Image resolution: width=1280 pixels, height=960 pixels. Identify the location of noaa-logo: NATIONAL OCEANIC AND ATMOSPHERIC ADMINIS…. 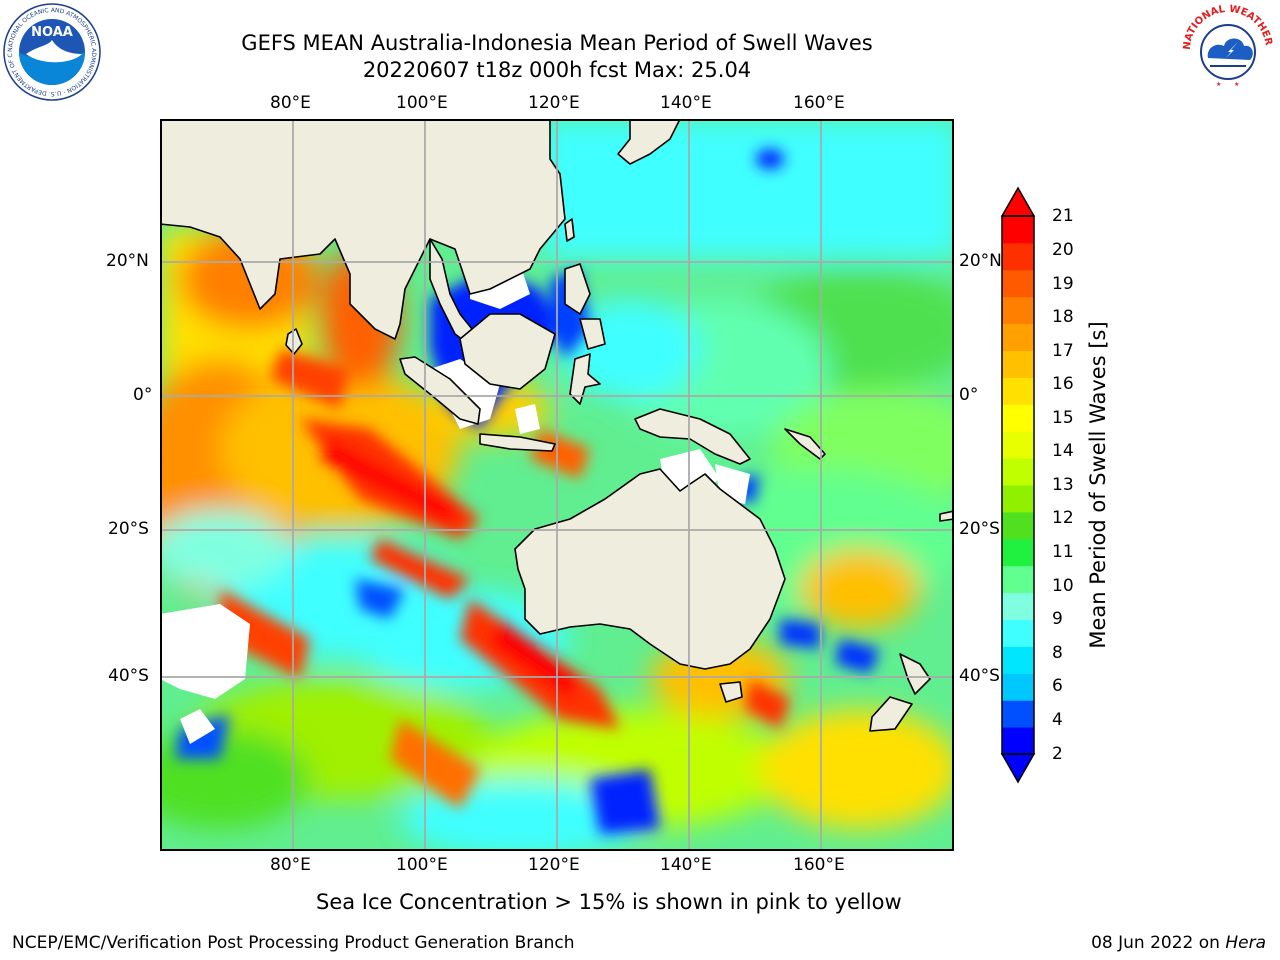
(51, 53).